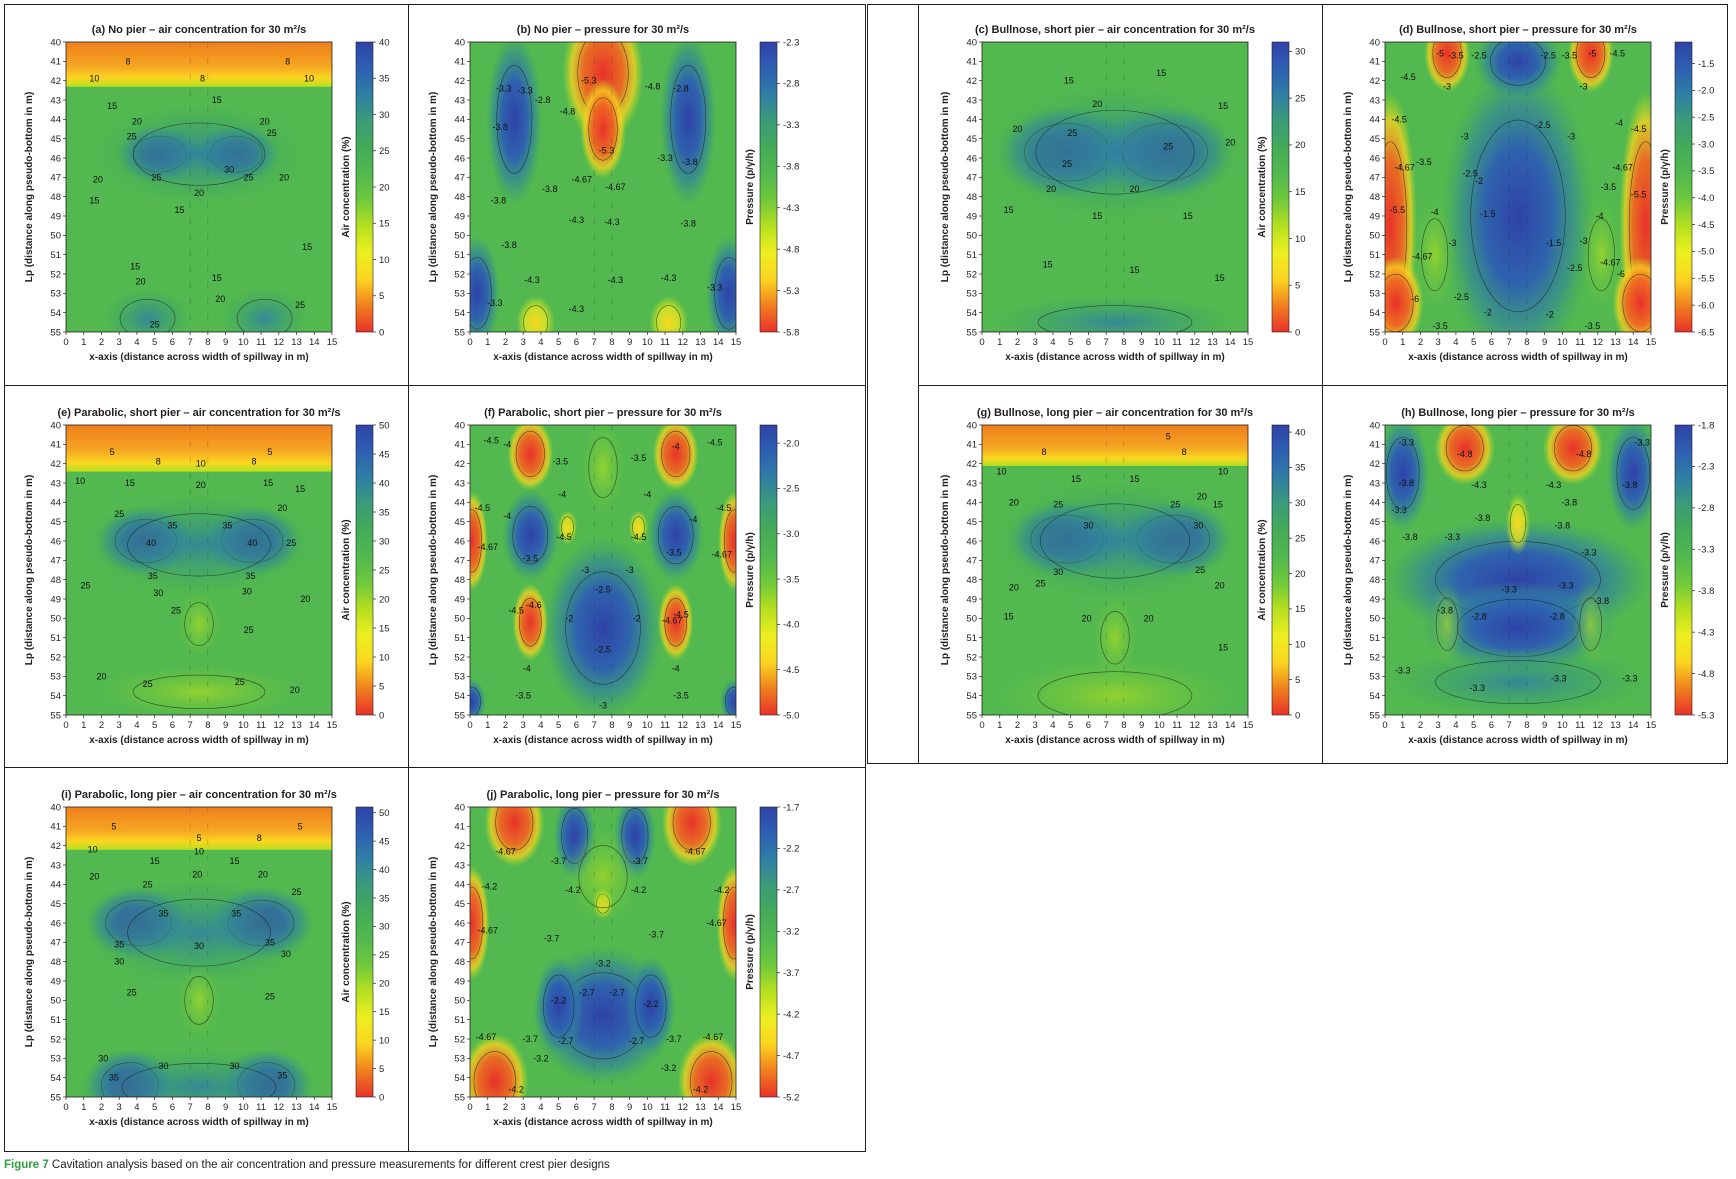 The width and height of the screenshot is (1736, 1179). What do you see at coordinates (26, 1165) in the screenshot?
I see `caption-label: Figure 7` at bounding box center [26, 1165].